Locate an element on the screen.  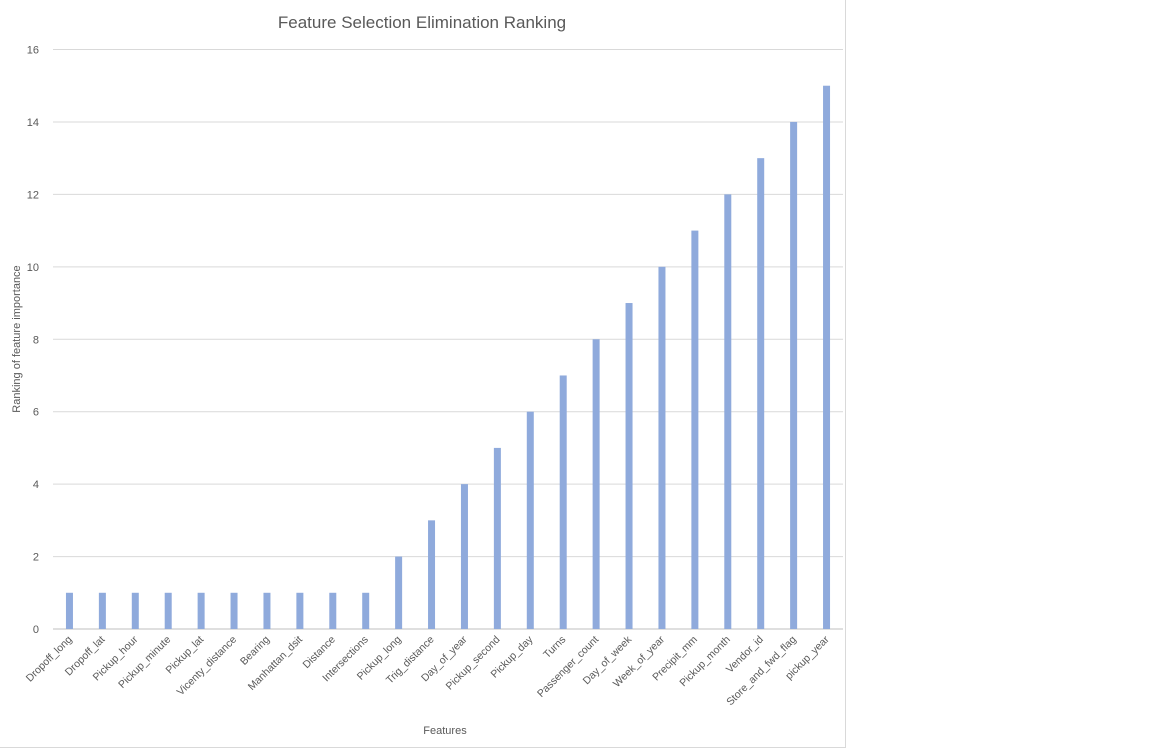
y-tick-label: 16 is located at coordinates (33, 51).